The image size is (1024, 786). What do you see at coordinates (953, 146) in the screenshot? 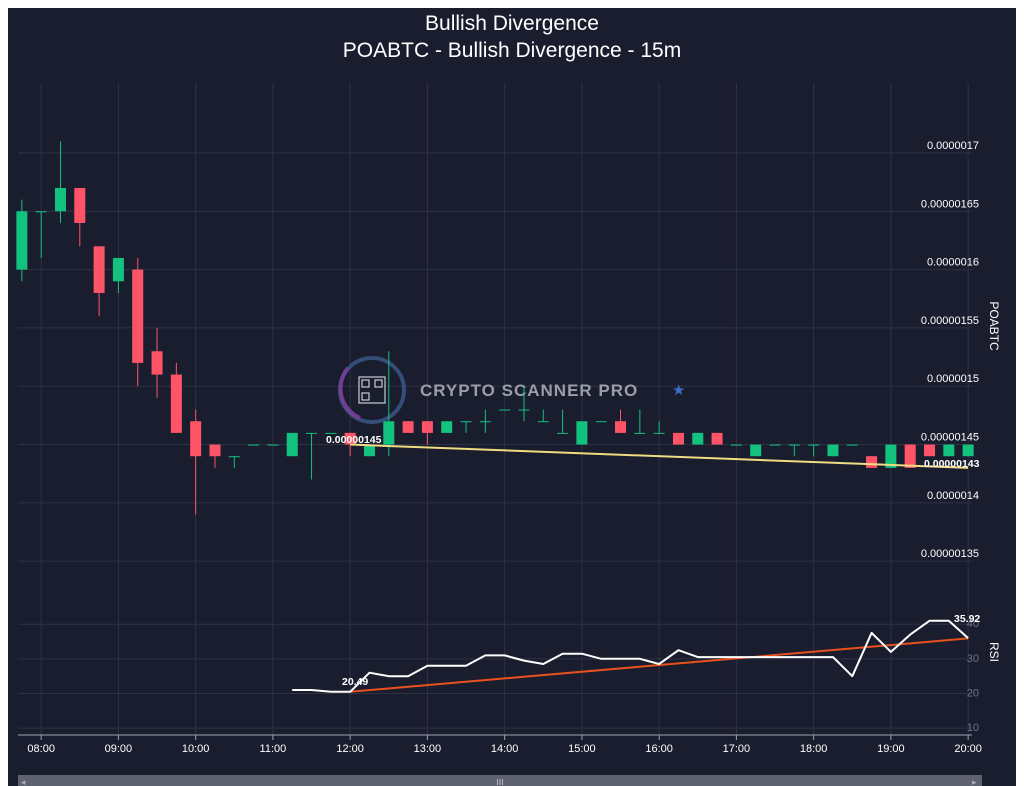
I see `price-tick-label: 0.0000017` at bounding box center [953, 146].